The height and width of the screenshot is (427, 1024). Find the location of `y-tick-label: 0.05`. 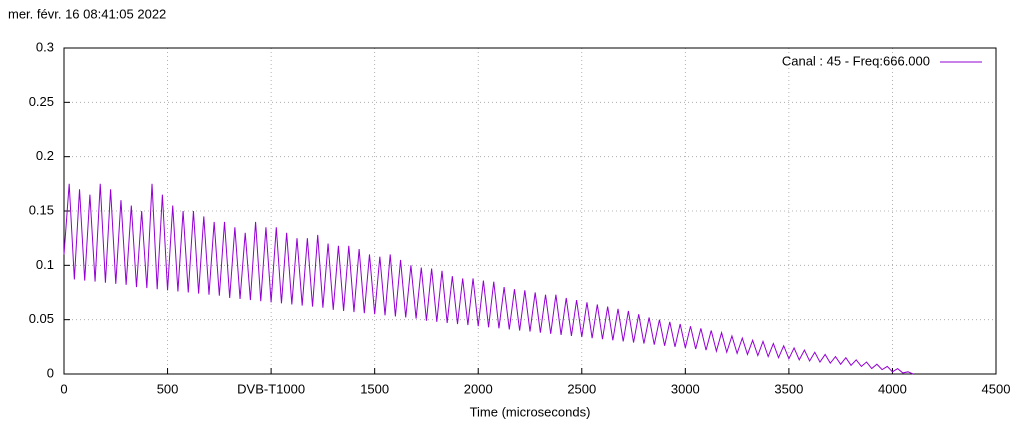

y-tick-label: 0.05 is located at coordinates (41, 318).